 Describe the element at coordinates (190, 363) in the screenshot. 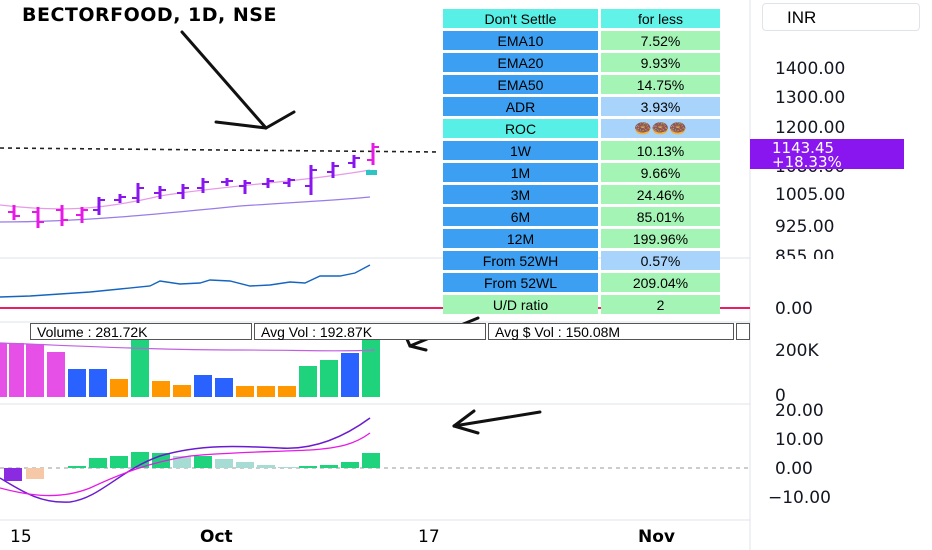

I see `volume-bars` at that location.